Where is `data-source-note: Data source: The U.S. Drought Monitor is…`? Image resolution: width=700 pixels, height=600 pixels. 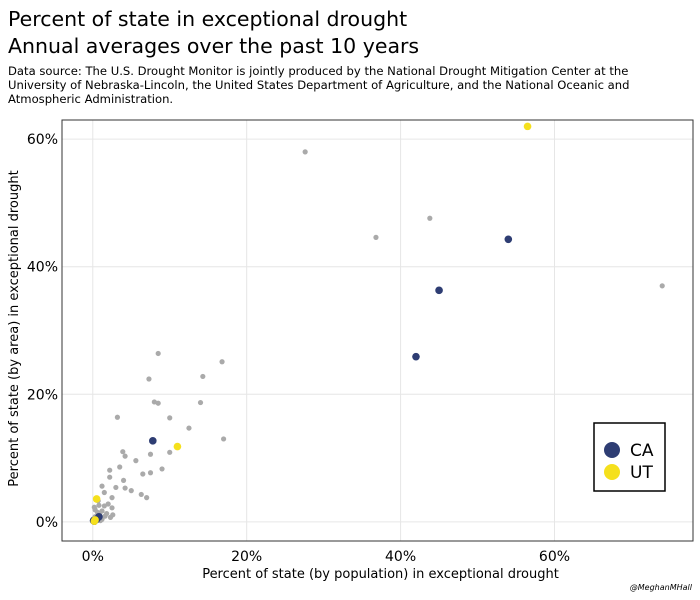
data-source-note: Data source: The U.S. Drought Monitor is… is located at coordinates (319, 85).